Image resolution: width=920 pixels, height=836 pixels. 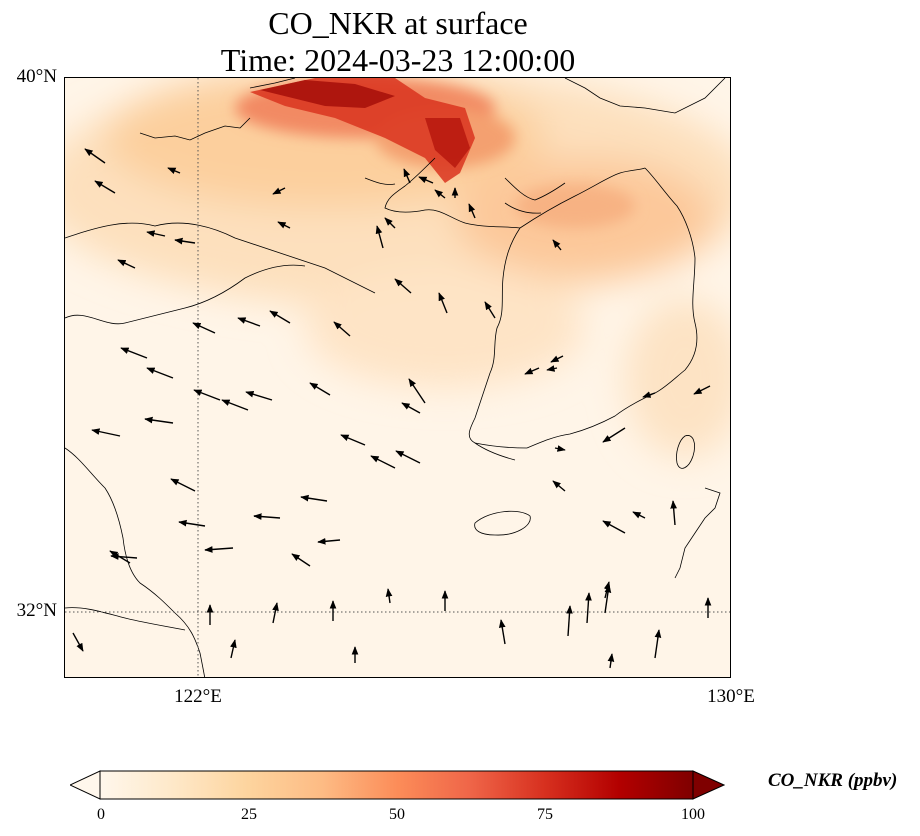 I want to click on figure-title-line1: CO_NKR at surface, so click(x=398, y=23).